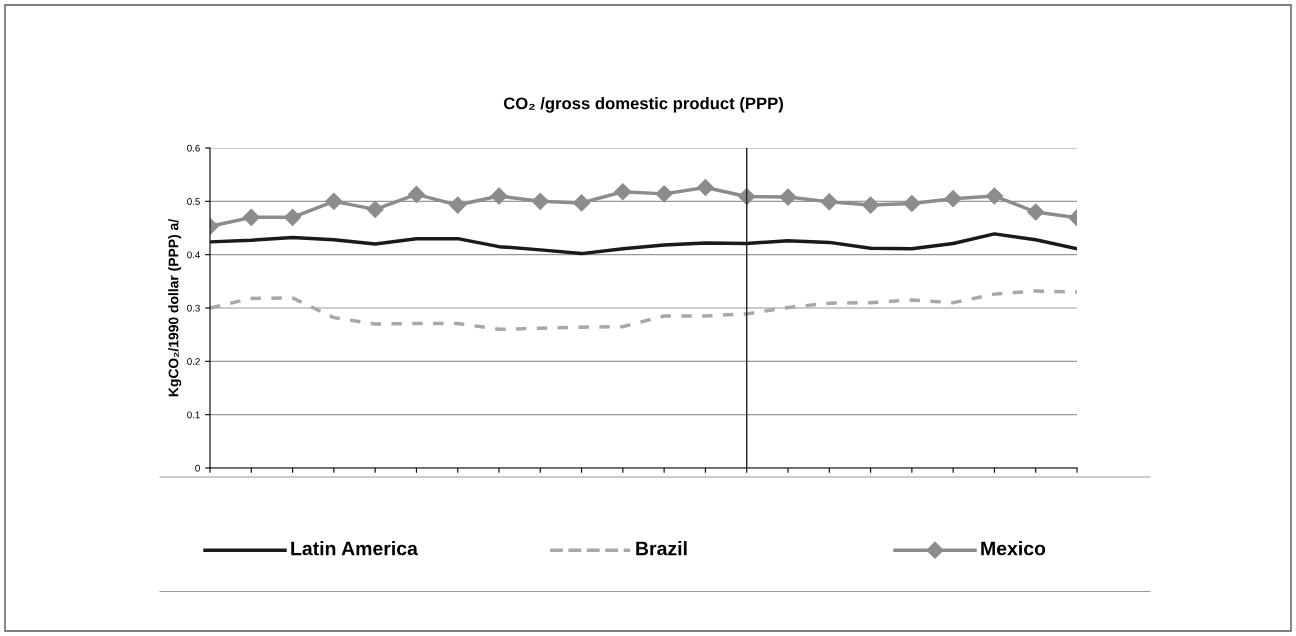 This screenshot has height=636, width=1296. Describe the element at coordinates (197, 468) in the screenshot. I see `y-tick-label: 0` at that location.